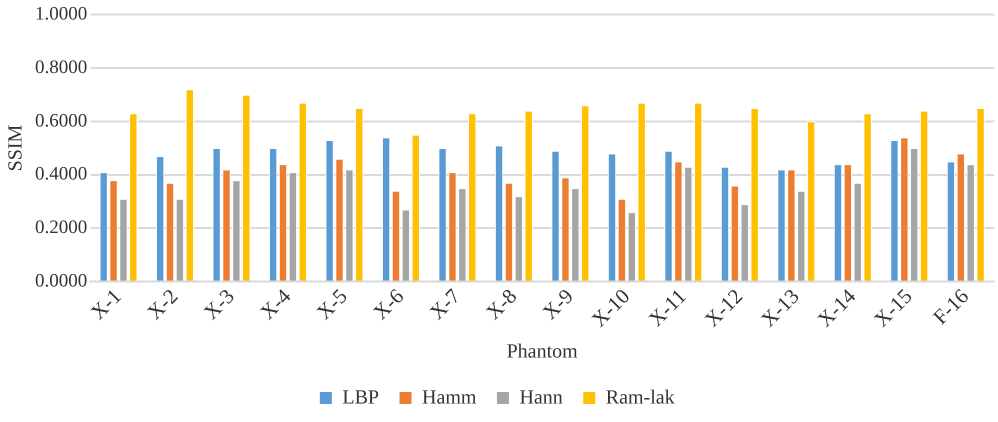  I want to click on legend-label: Hamm, so click(449, 397).